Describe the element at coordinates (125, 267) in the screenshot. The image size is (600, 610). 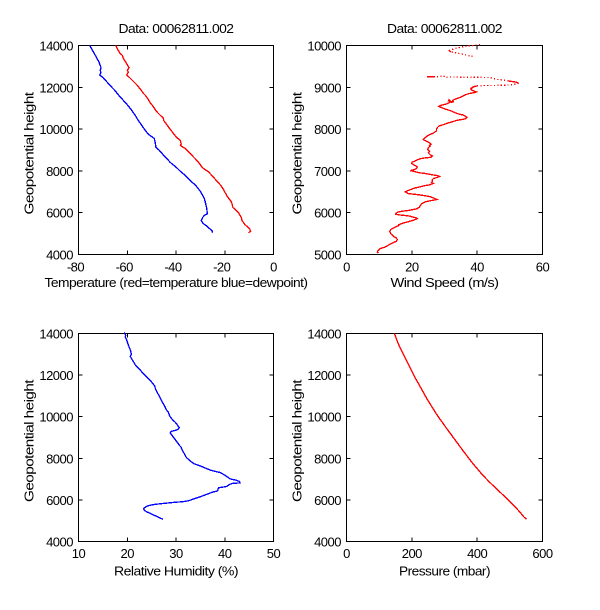
I see `svg-text: -60` at that location.